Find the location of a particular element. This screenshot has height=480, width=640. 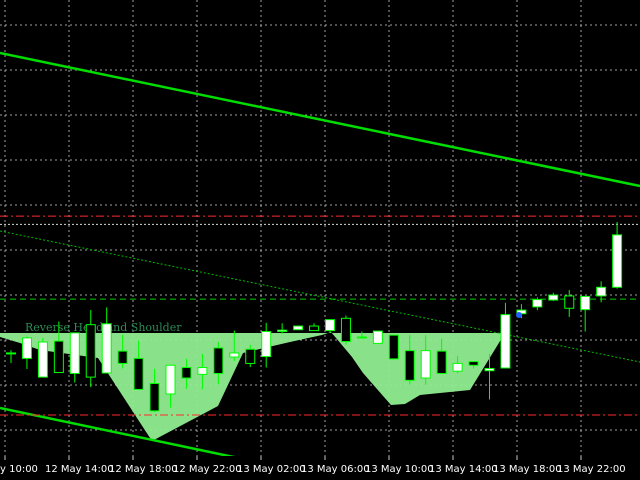

x-tick-label: 13 May 10:00 is located at coordinates (399, 469).